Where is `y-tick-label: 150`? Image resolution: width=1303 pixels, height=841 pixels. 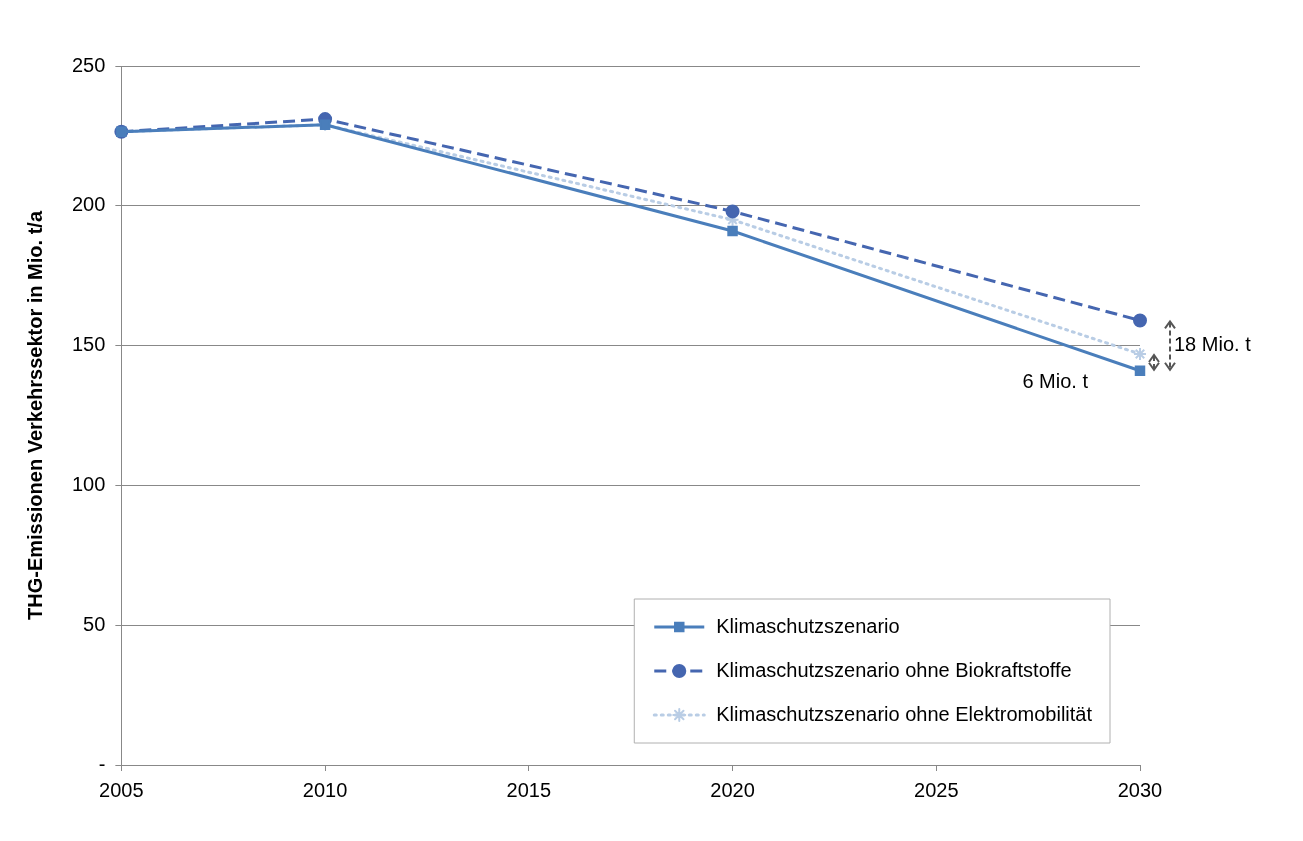
y-tick-label: 150 is located at coordinates (88, 344).